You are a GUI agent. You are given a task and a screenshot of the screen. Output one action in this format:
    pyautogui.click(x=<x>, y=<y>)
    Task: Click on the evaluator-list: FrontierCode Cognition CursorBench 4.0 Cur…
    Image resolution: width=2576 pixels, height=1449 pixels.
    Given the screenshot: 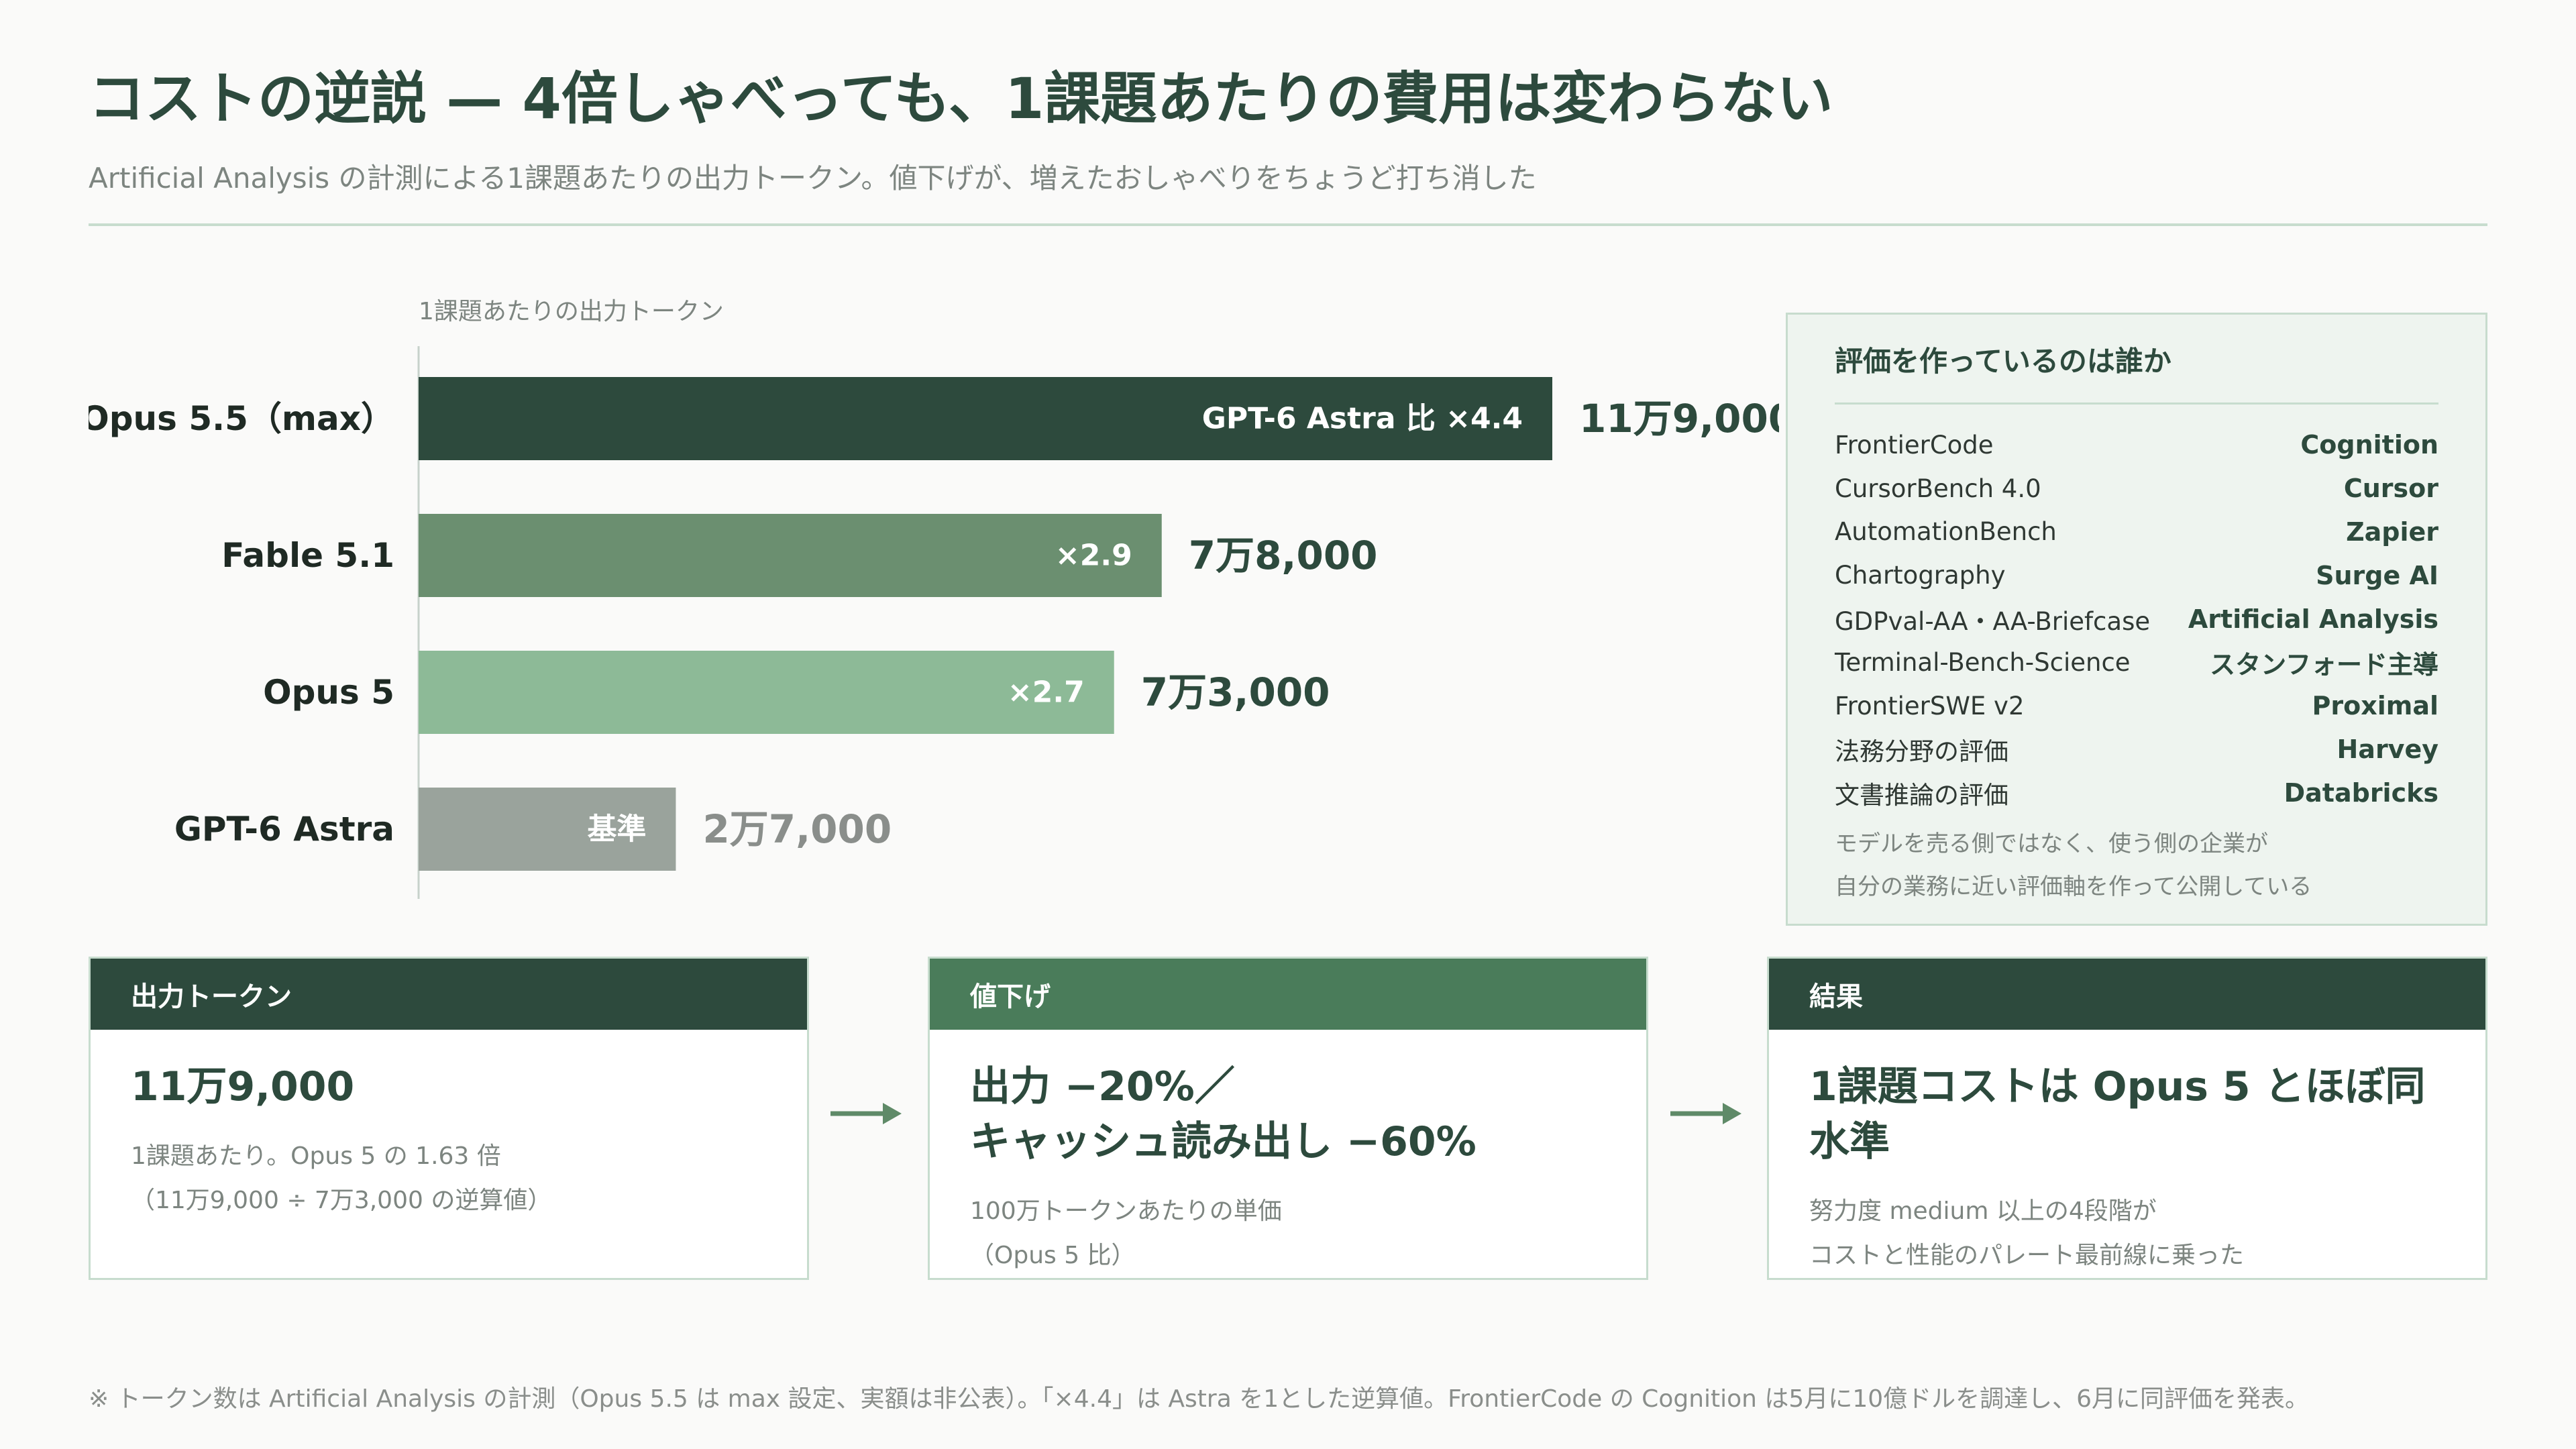 What is the action you would take?
    pyautogui.click(x=2136, y=618)
    